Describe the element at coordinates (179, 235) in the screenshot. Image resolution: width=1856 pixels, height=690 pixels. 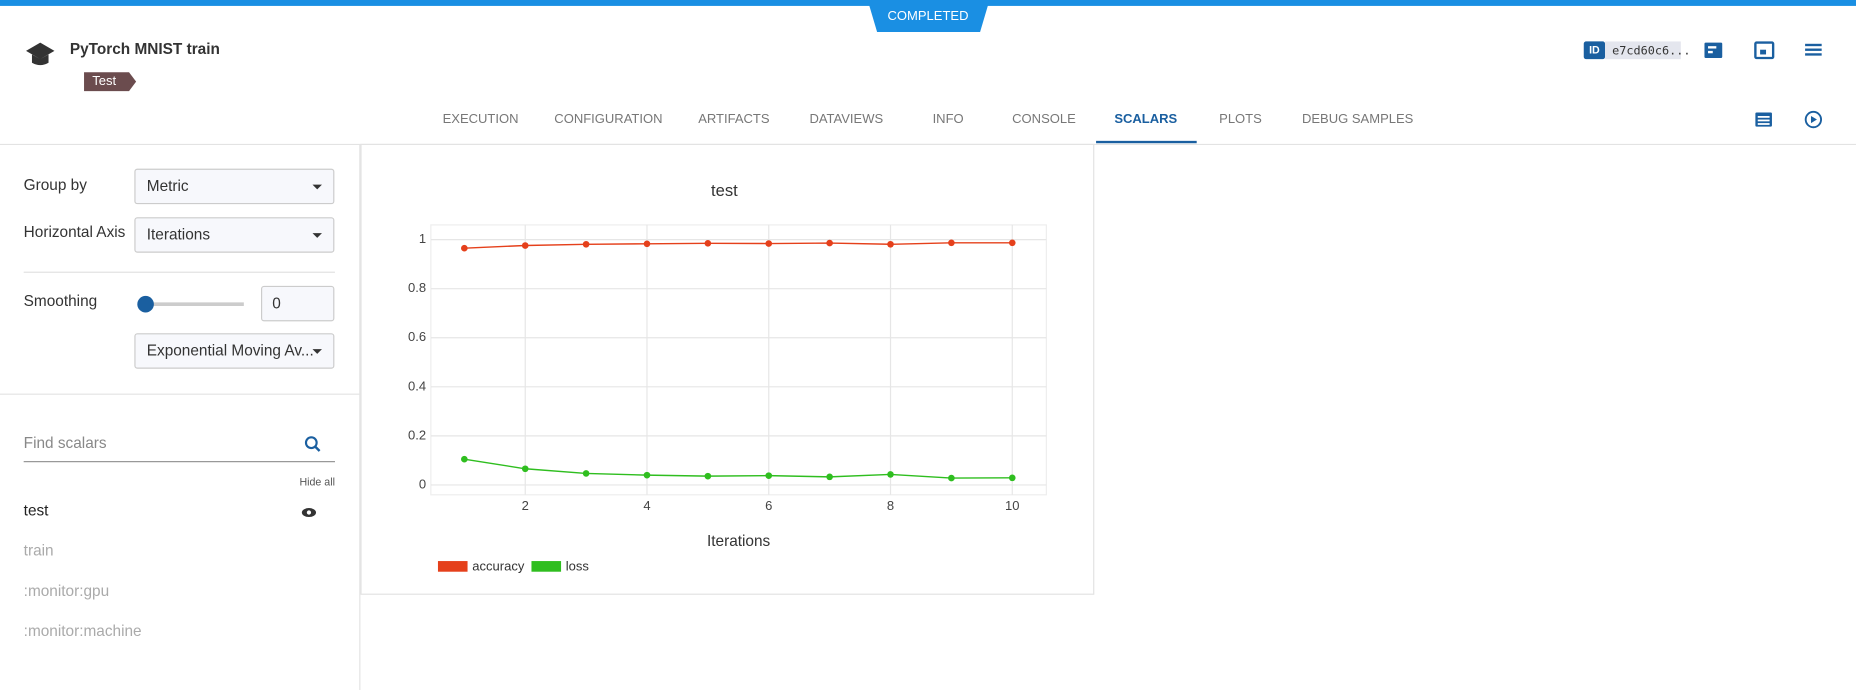
I see `axis-value: Iterations` at that location.